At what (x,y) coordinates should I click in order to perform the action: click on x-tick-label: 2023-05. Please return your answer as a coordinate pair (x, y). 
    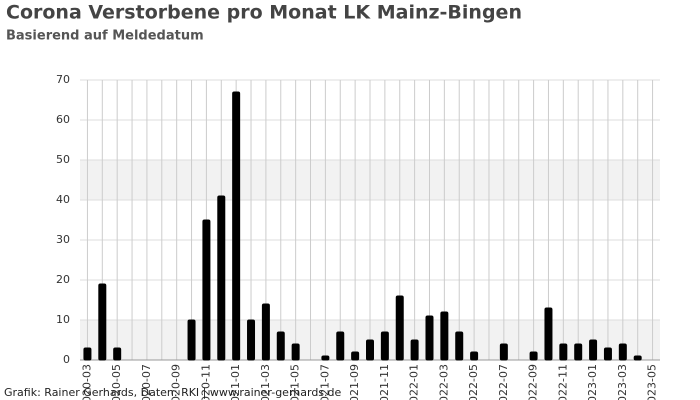
    Looking at the image, I should click on (652, 382).